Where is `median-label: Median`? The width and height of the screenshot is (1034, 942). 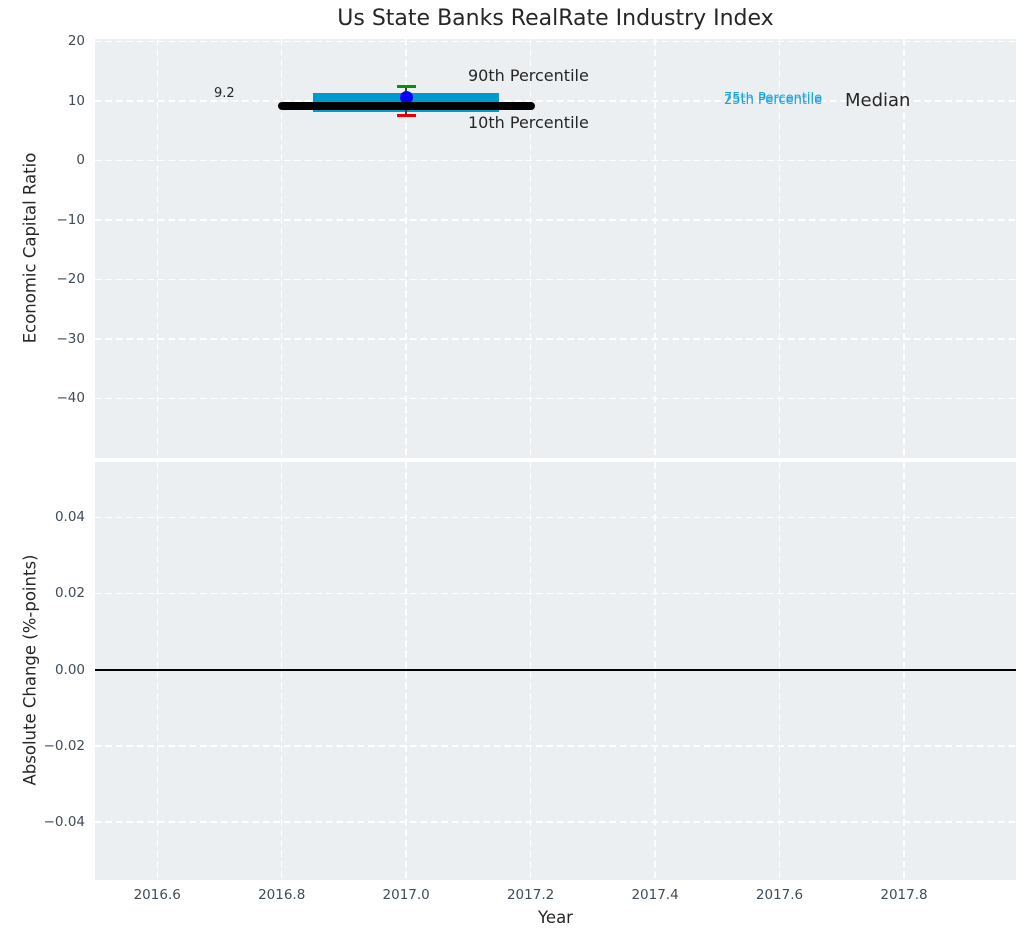
median-label: Median is located at coordinates (878, 100).